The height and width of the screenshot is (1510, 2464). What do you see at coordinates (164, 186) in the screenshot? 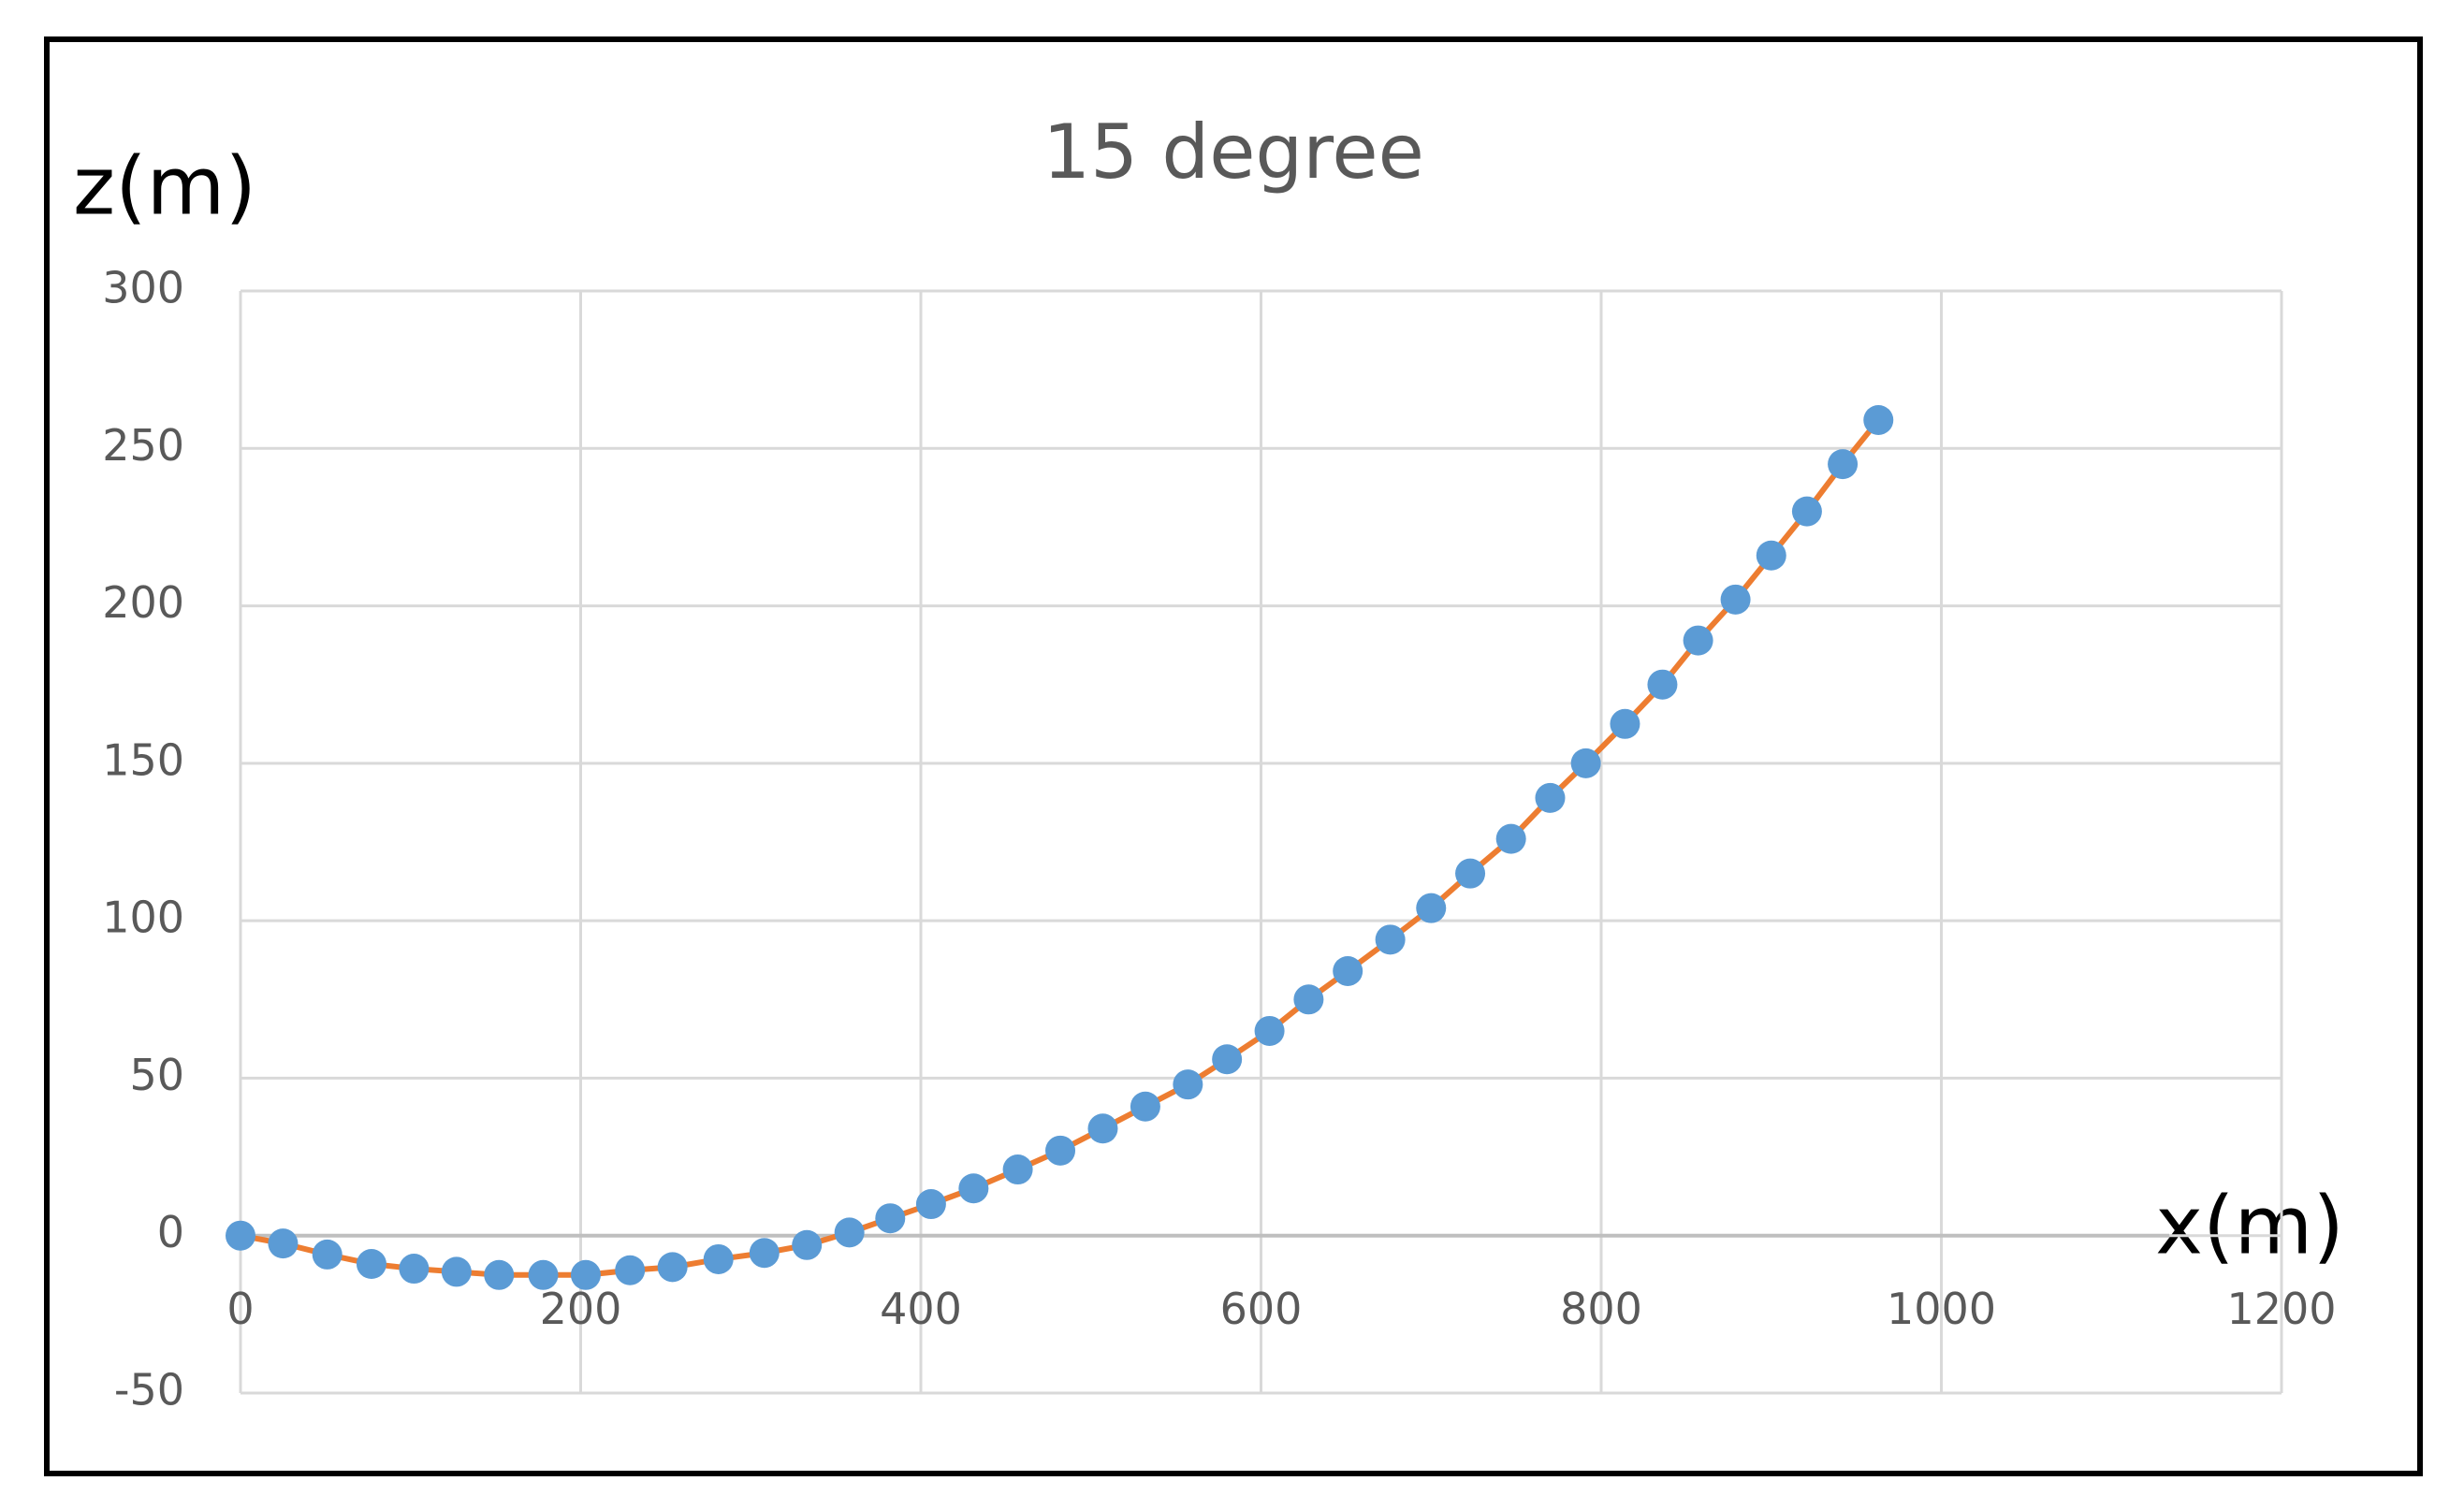
I see `y-axis-label: z(m)` at bounding box center [164, 186].